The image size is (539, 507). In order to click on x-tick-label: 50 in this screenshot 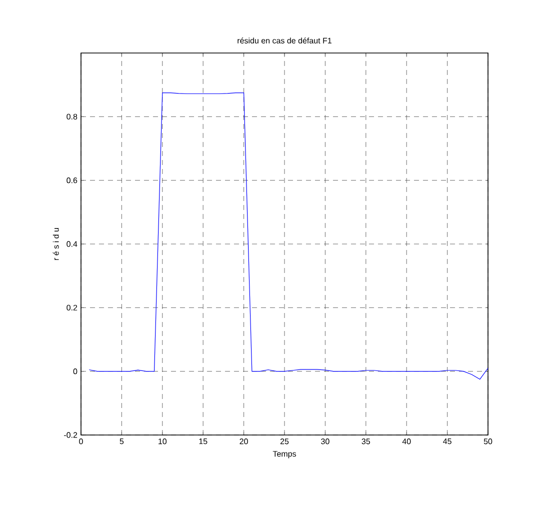, I will do `click(488, 441)`.